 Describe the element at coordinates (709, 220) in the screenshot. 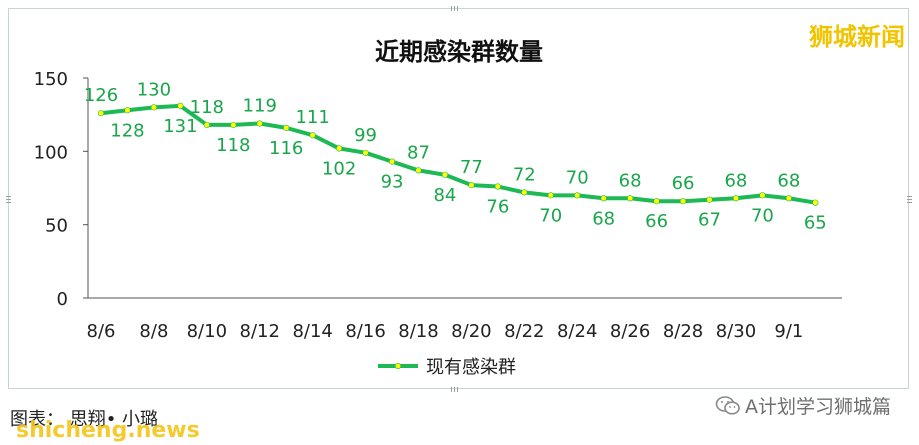

I see `data-label: 67` at that location.